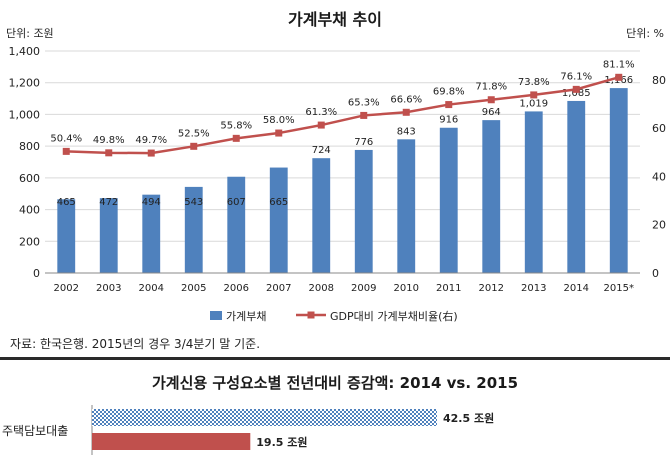  I want to click on right-tick-label: 60, so click(659, 128).